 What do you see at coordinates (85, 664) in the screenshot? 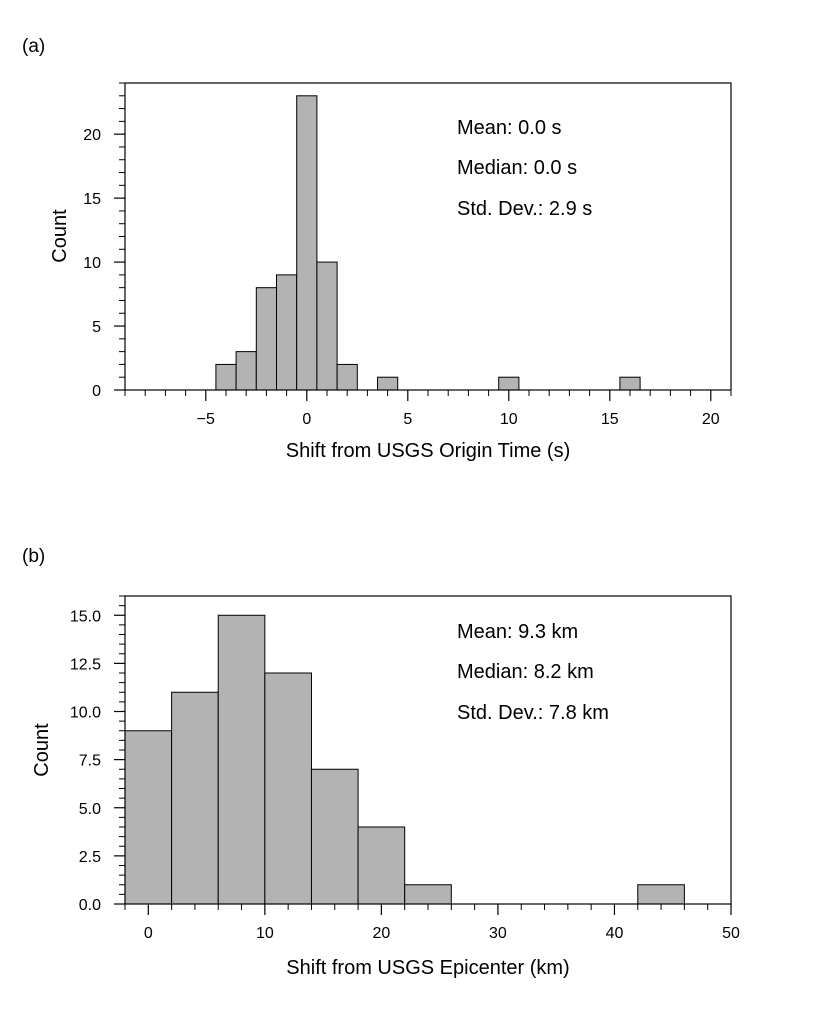
I see `y-tick-label-b: 12.5` at bounding box center [85, 664].